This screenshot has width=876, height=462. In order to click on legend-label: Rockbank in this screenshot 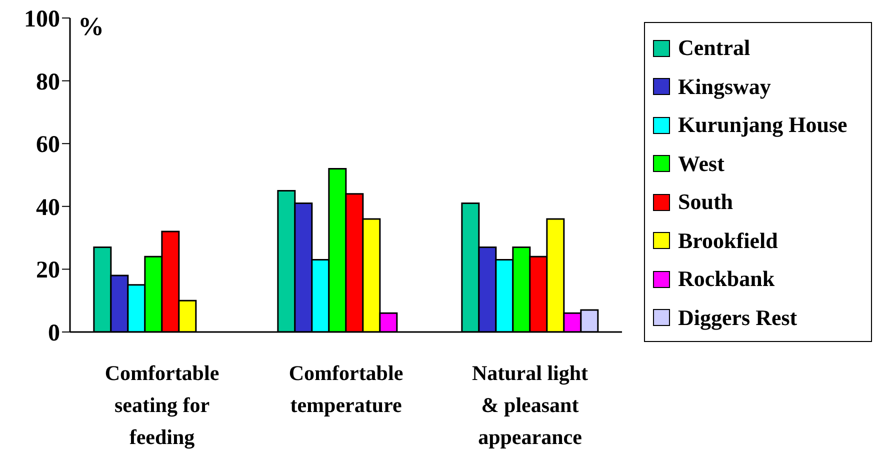, I will do `click(726, 279)`.